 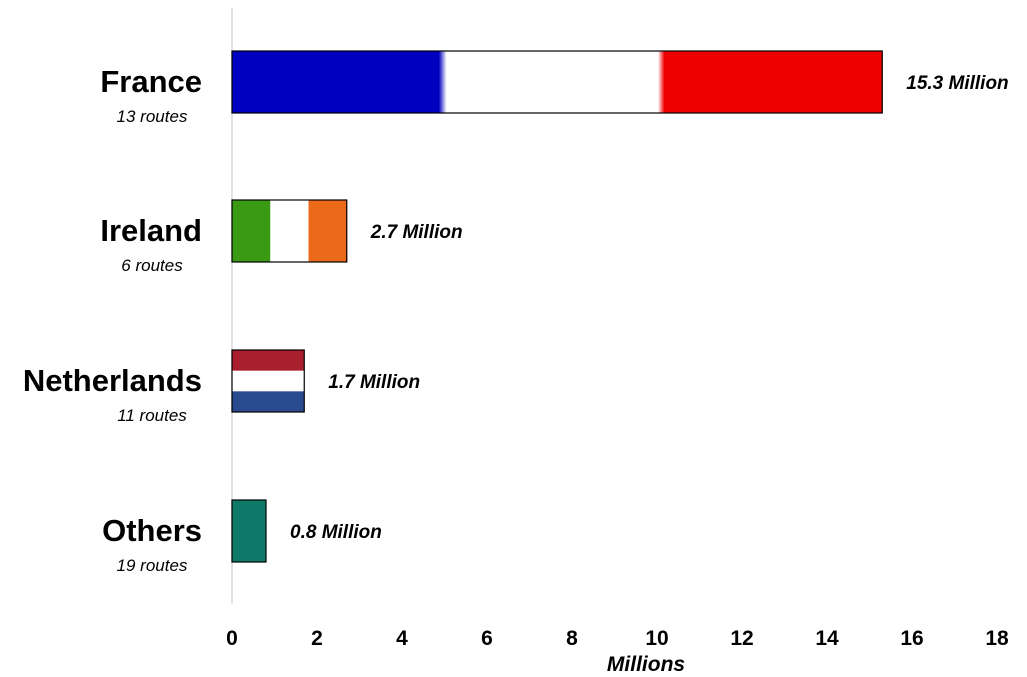 I want to click on bar-others, so click(x=249, y=531).